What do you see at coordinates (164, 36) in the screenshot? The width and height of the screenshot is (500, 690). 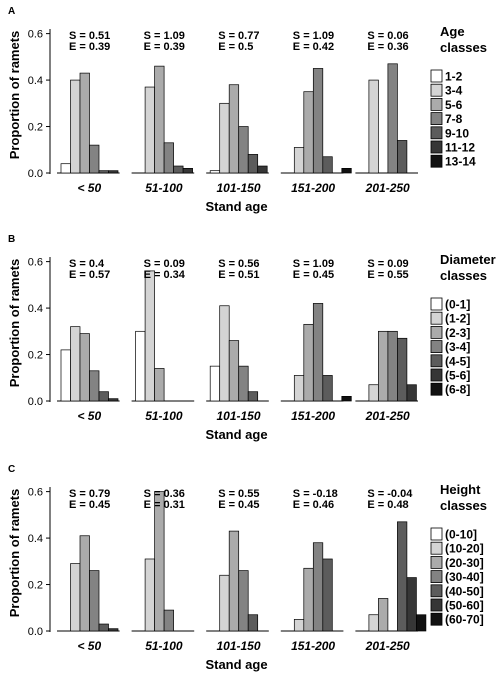 I see `stat-s: S = 1.09` at bounding box center [164, 36].